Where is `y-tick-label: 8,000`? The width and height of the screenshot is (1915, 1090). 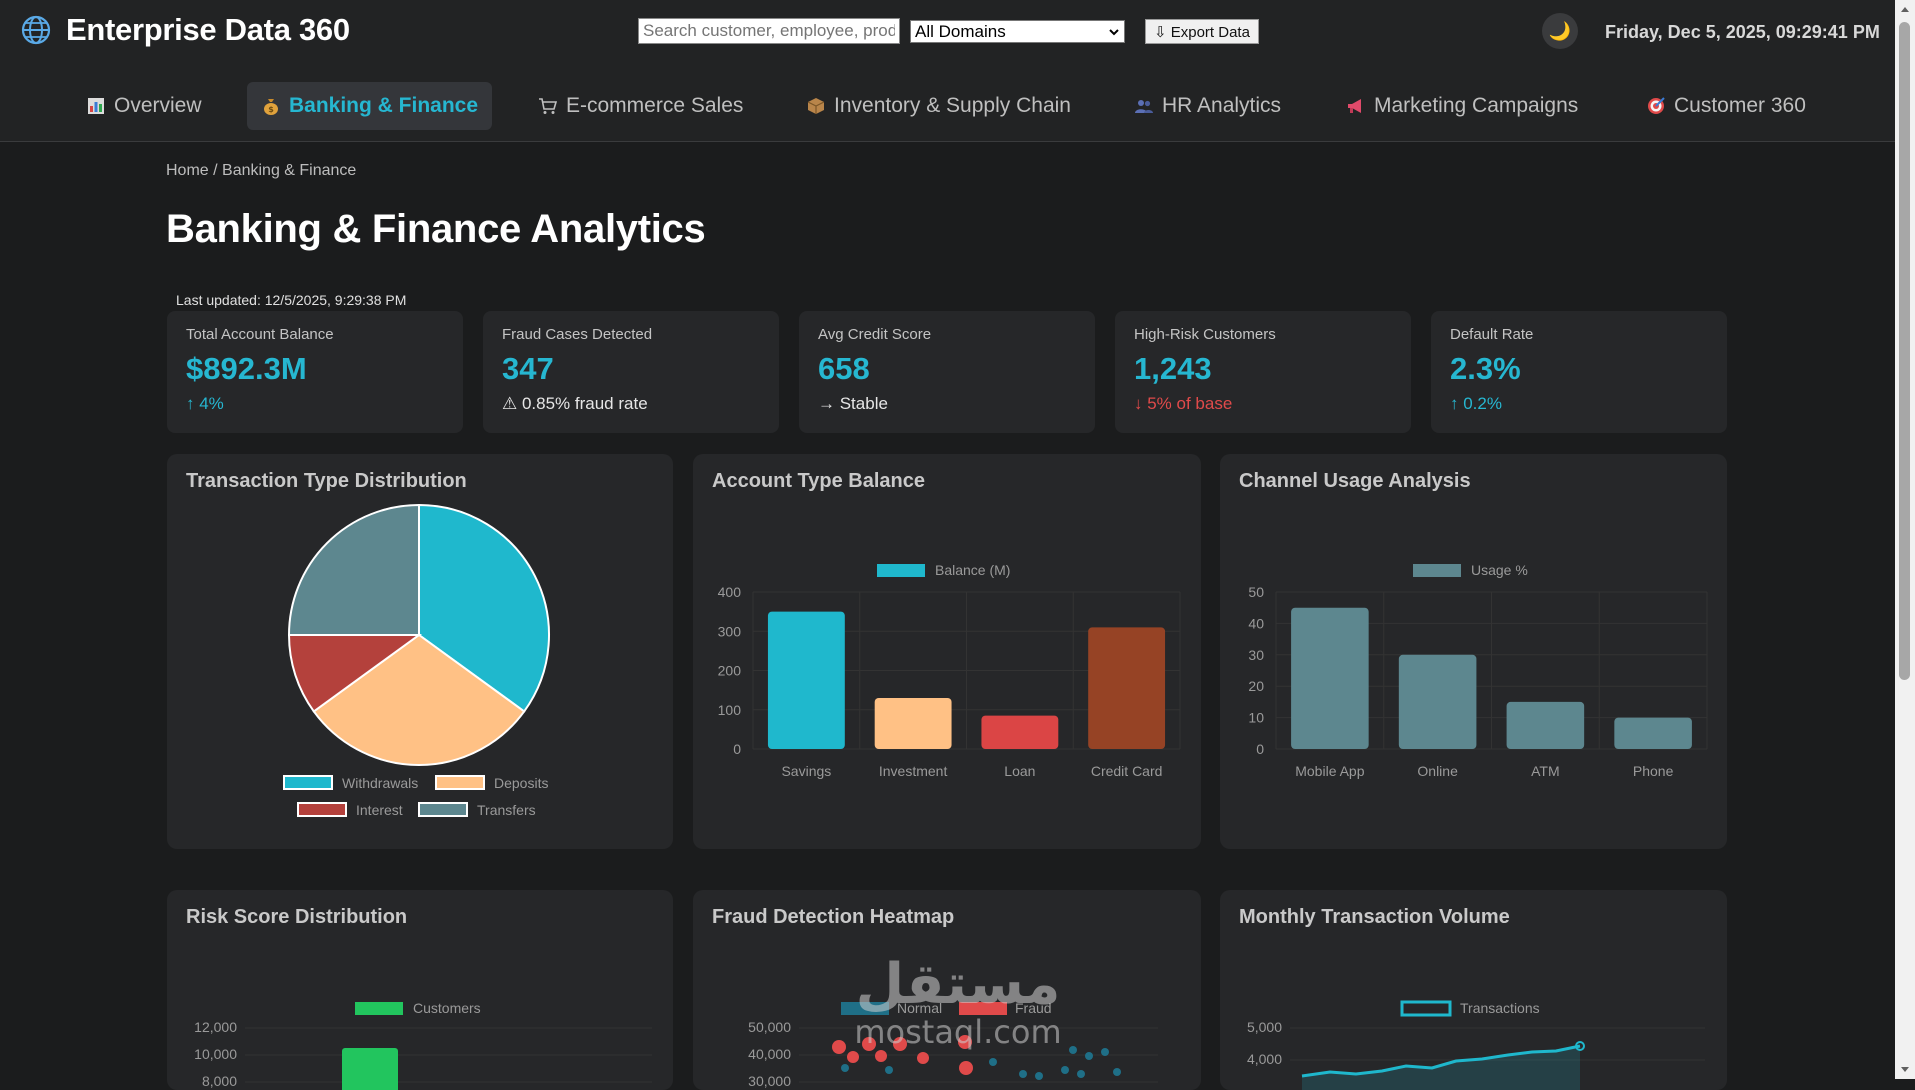 y-tick-label: 8,000 is located at coordinates (219, 1081).